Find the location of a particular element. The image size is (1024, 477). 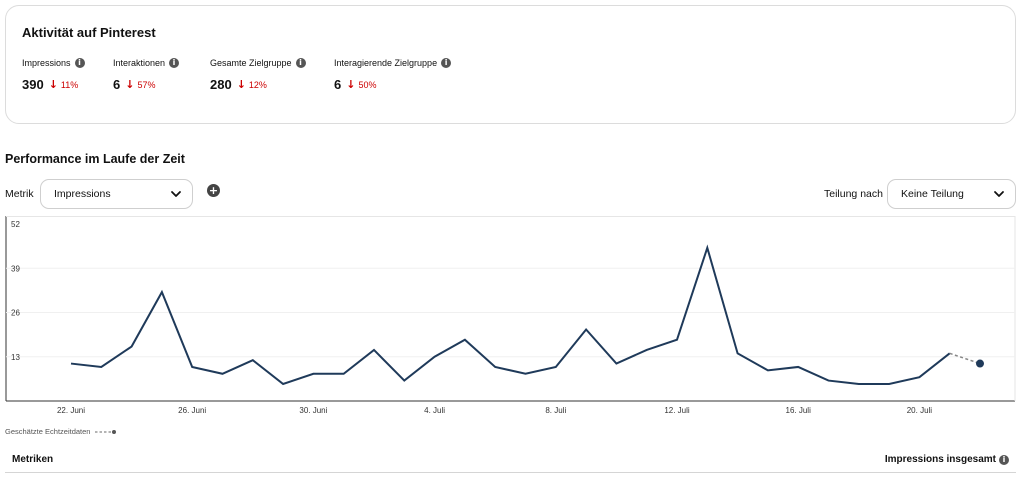

x-tick-label: 4. Juli is located at coordinates (434, 410).